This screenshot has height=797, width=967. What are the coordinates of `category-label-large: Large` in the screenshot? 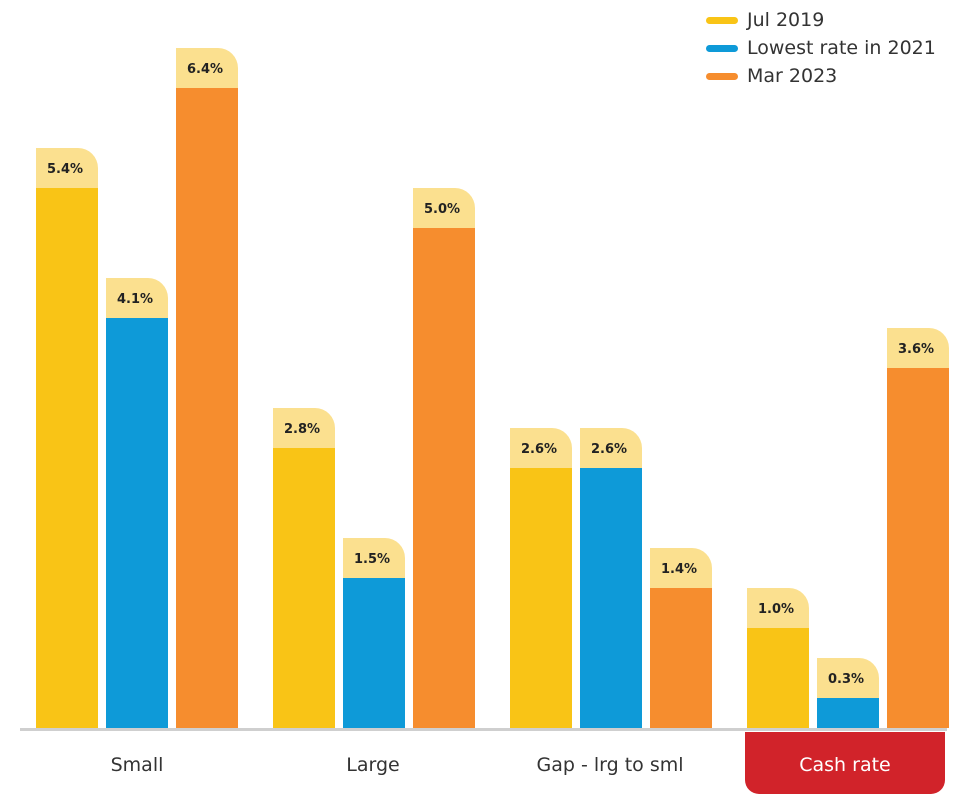 It's located at (373, 765).